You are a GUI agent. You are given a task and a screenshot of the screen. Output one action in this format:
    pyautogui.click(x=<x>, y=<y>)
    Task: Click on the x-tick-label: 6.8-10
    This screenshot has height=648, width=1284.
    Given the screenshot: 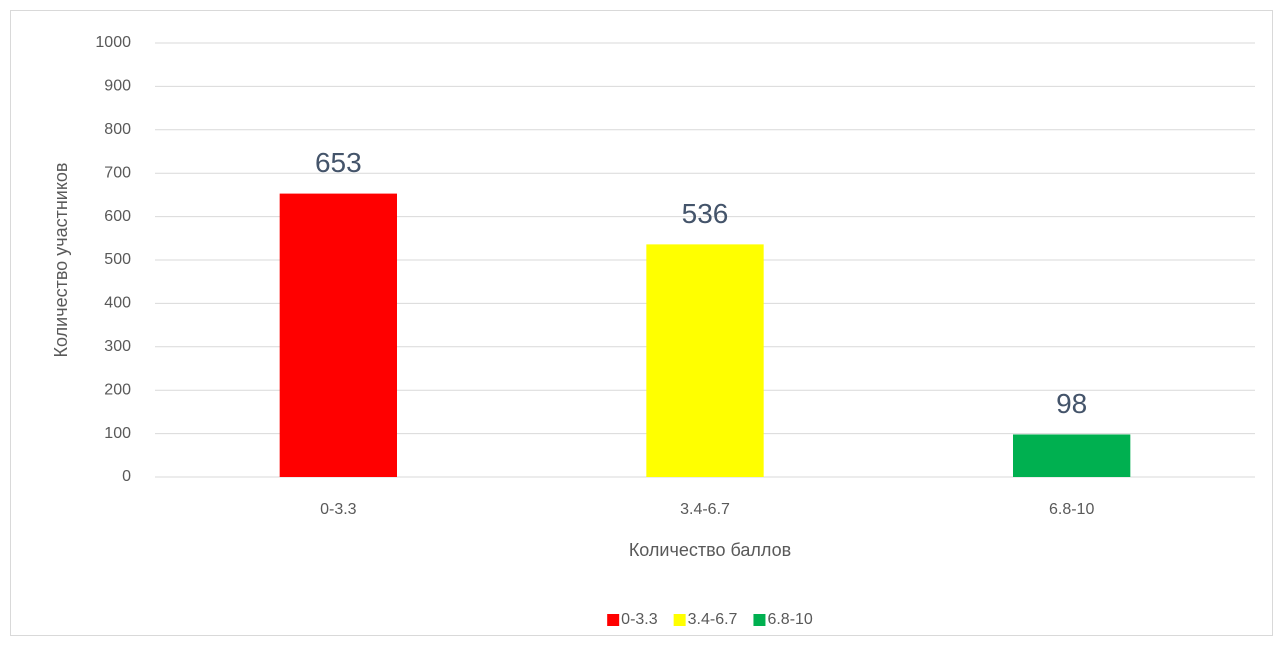 What is the action you would take?
    pyautogui.click(x=1071, y=509)
    